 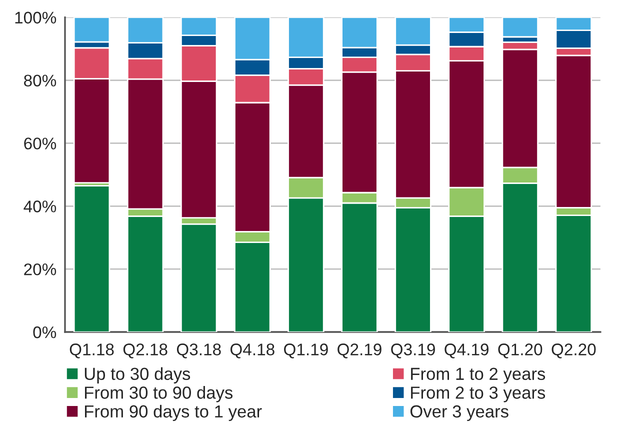 What do you see at coordinates (466, 351) in the screenshot?
I see `x-tick-label: Q4.19` at bounding box center [466, 351].